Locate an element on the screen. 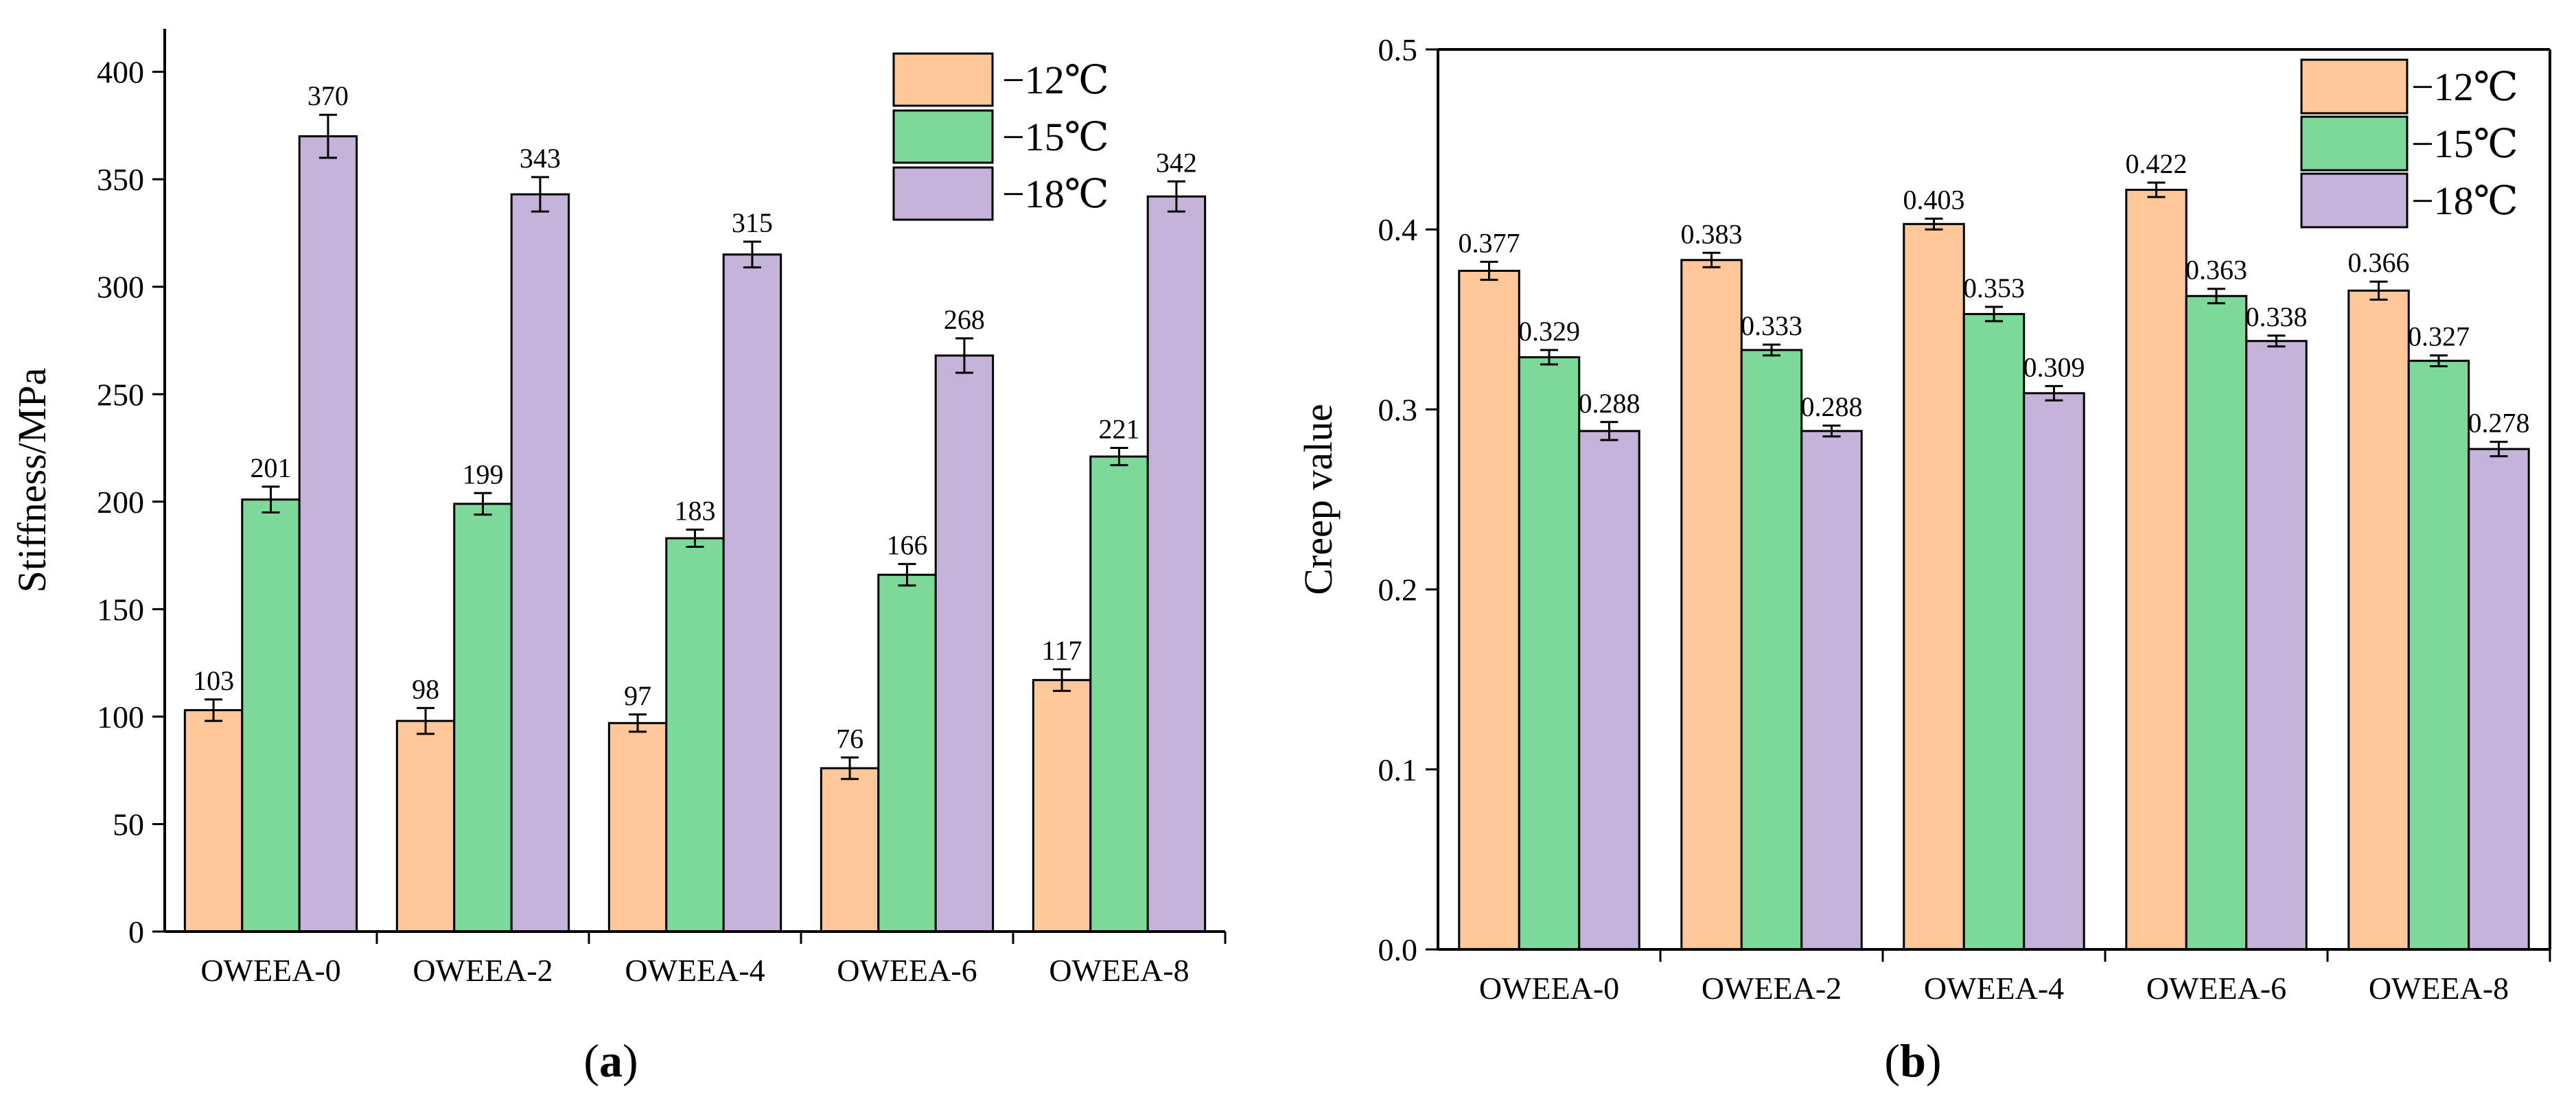 The image size is (2576, 1097). data-label: 0.377 is located at coordinates (1489, 242).